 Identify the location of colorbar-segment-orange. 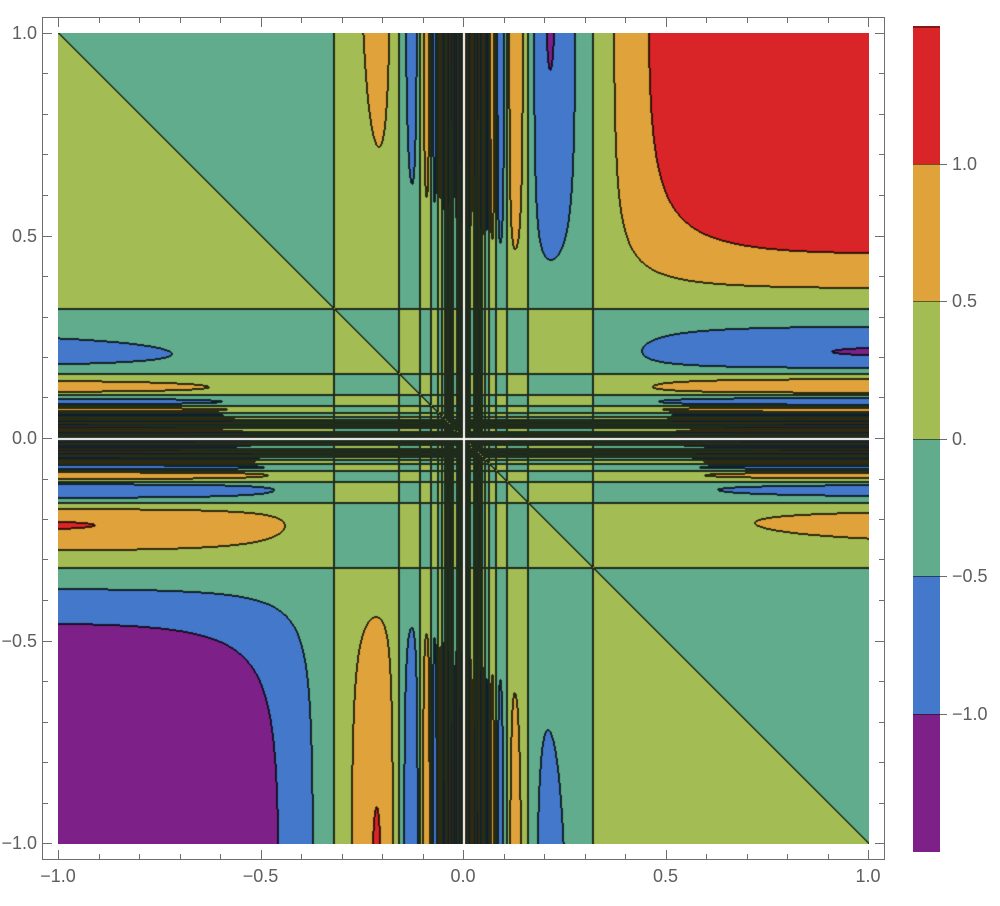
(926, 232).